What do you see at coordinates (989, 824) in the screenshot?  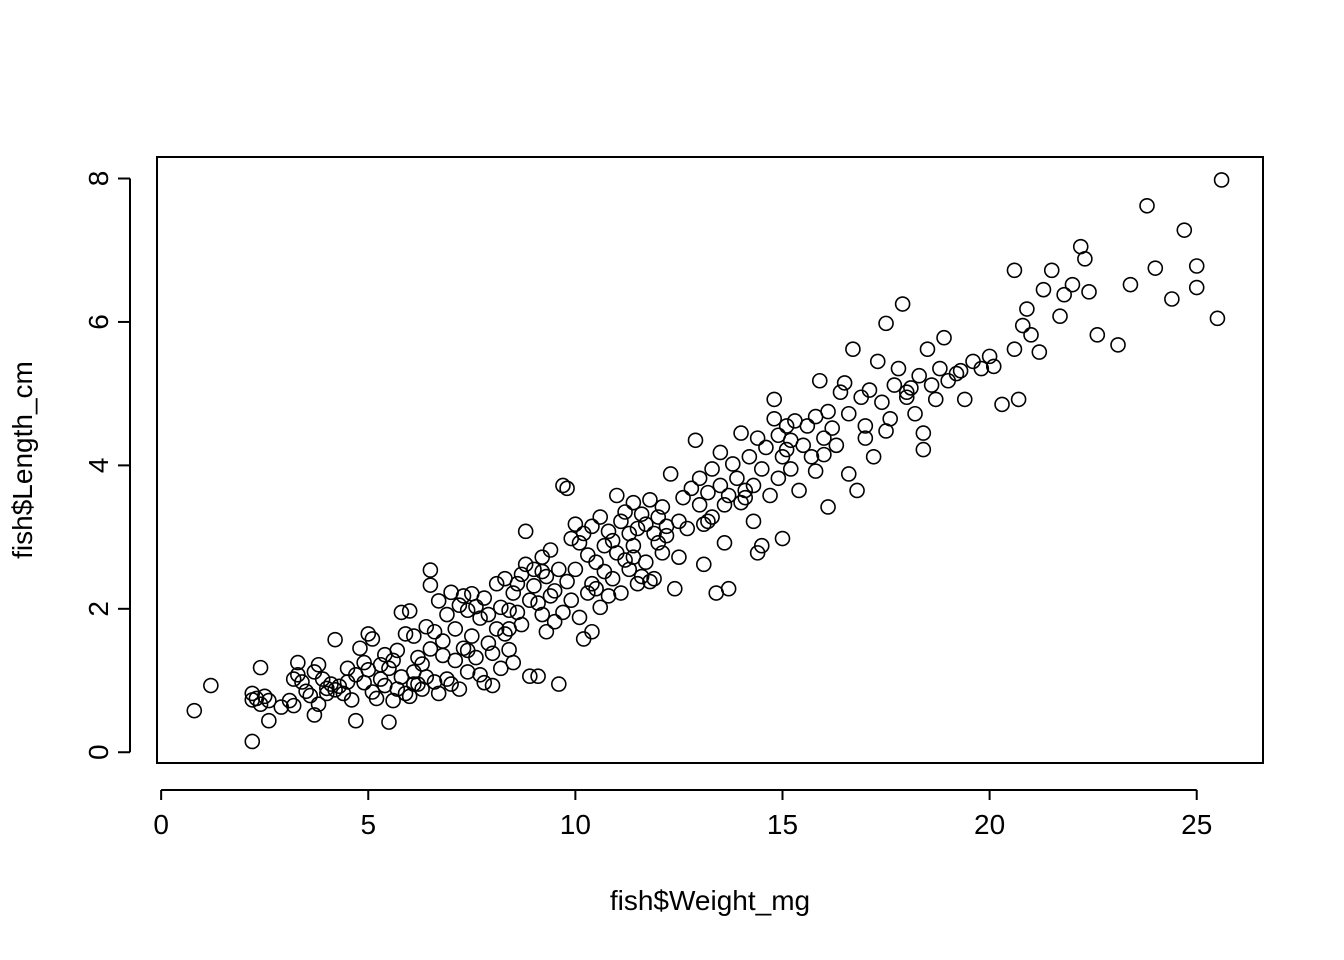 I see `x-tick-label: 20` at bounding box center [989, 824].